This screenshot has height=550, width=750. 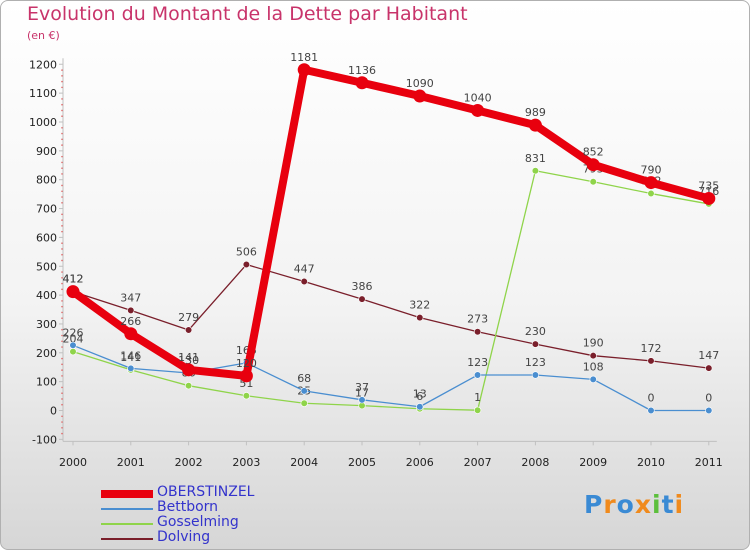 I want to click on x-tick-label: 2007, so click(x=478, y=462).